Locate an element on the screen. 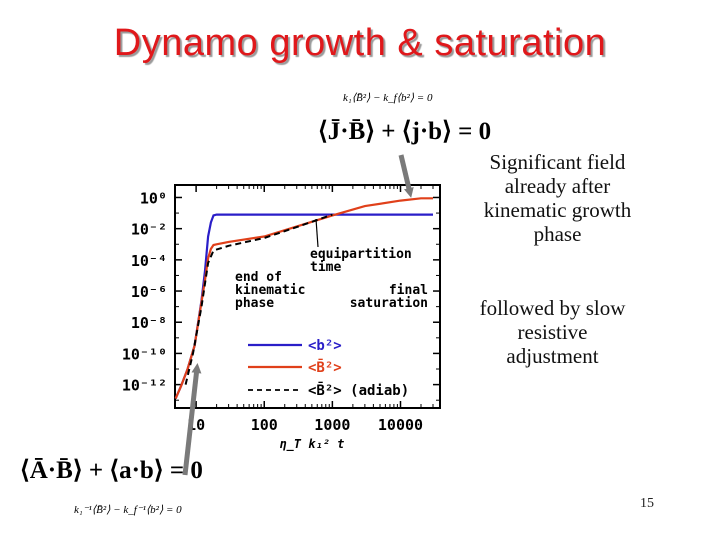 The width and height of the screenshot is (720, 540). equation-bottom-small: k₁⁻¹⟨B̄²⟩ − k_f⁻¹⟨b²⟩ = 0 is located at coordinates (128, 510).